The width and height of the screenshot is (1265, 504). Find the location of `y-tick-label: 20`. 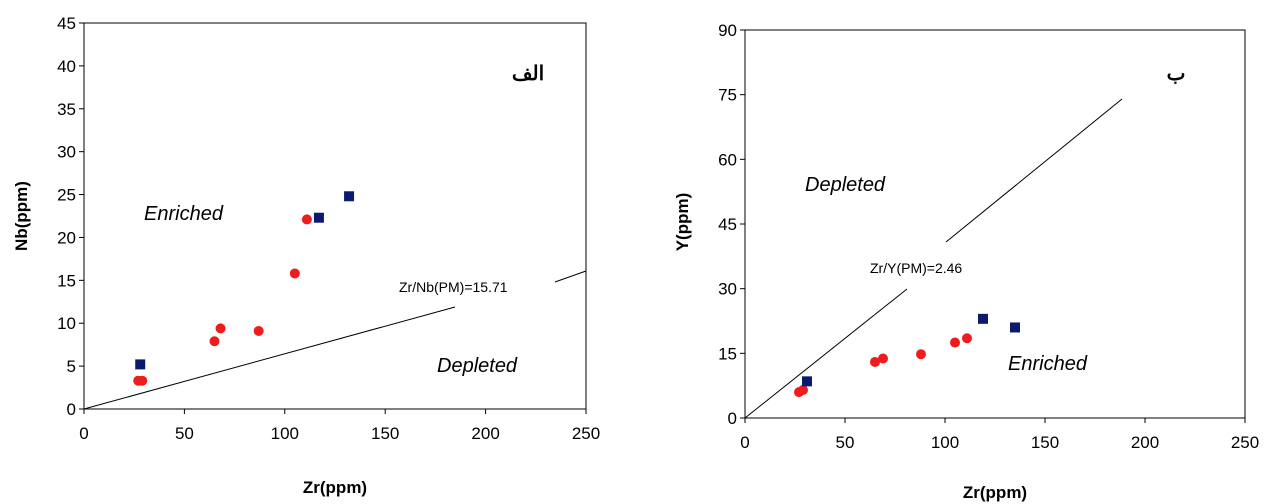

y-tick-label: 20 is located at coordinates (66, 237).